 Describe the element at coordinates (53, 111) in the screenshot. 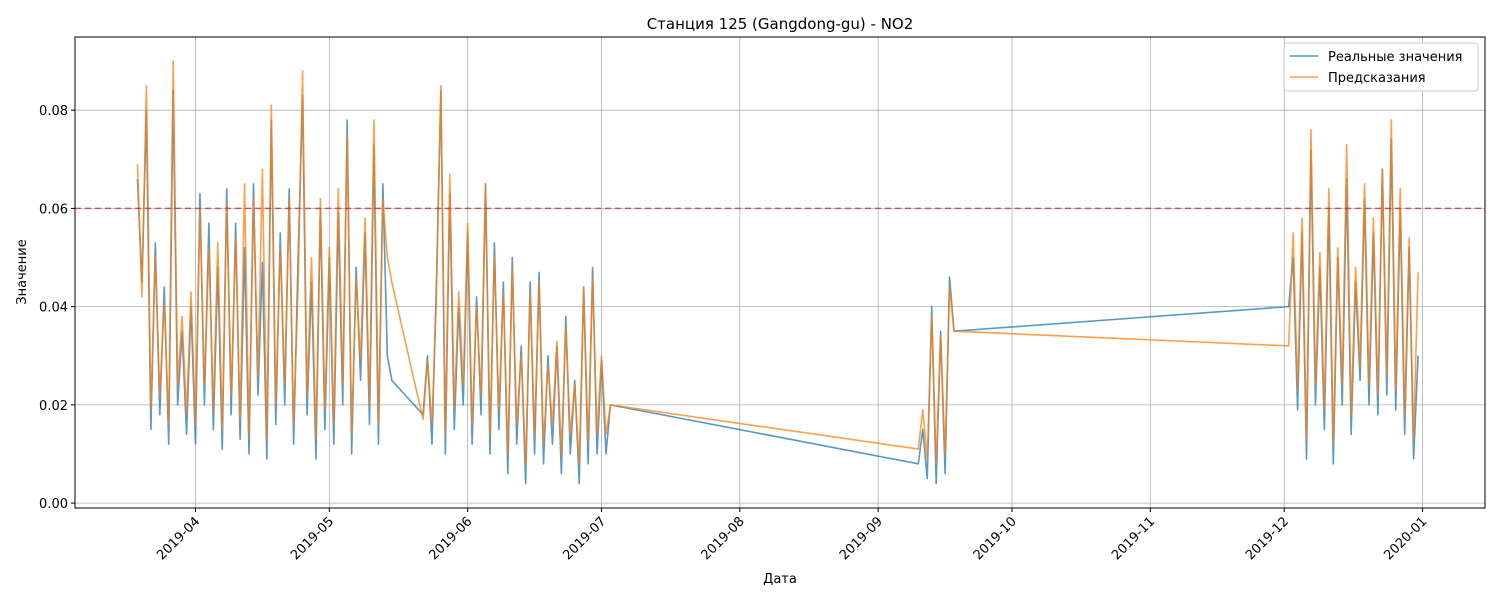

I see `y-tick-label: 0.08` at that location.